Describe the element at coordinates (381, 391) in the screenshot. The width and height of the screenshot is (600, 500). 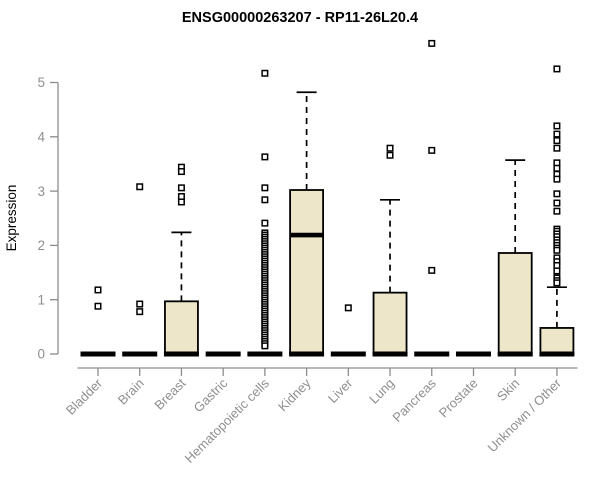
I see `x-tick-label: Lung` at that location.